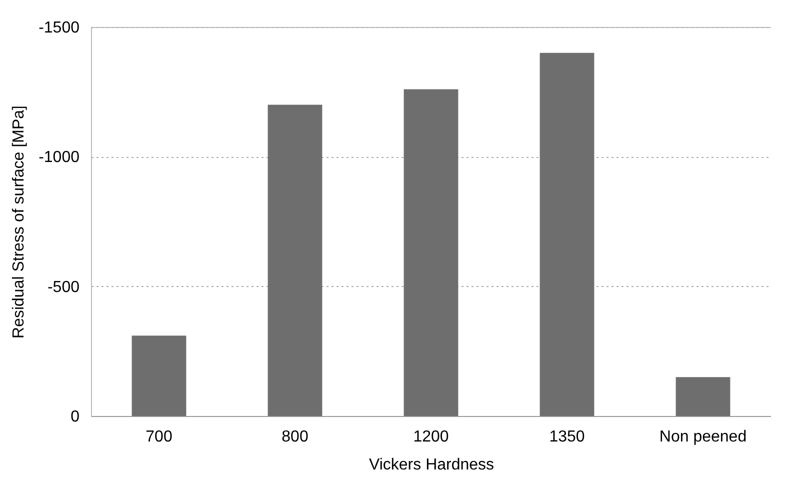 The width and height of the screenshot is (804, 487). I want to click on y-tick-label: -1000, so click(59, 157).